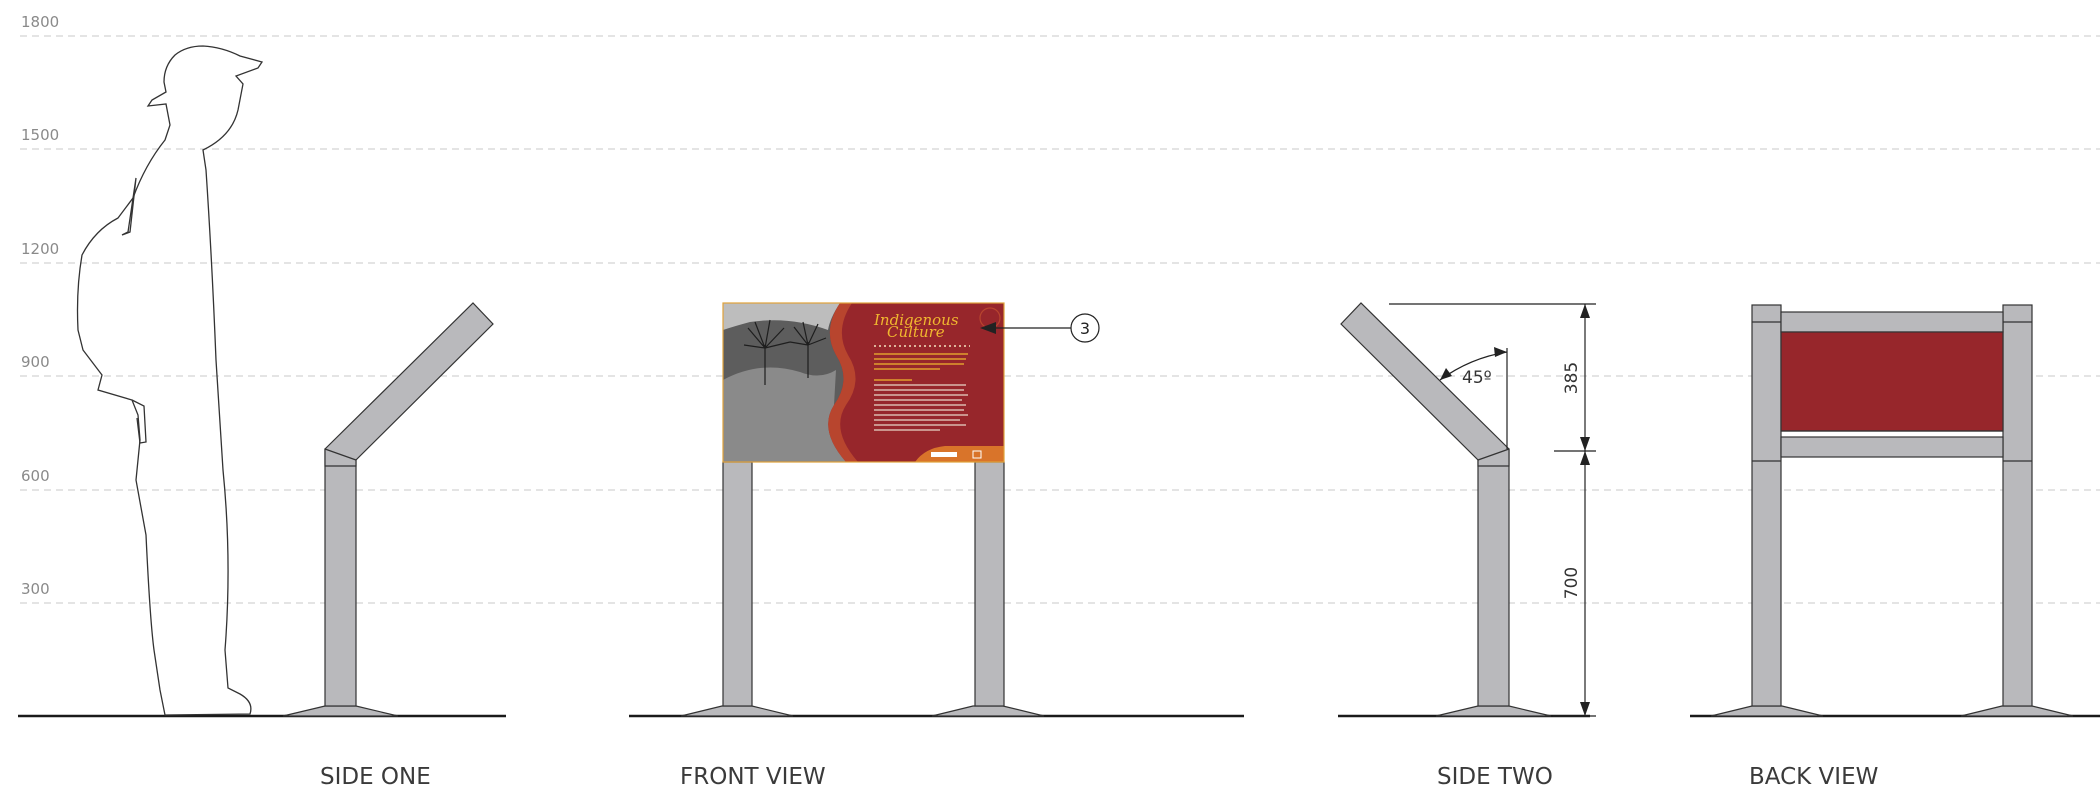  What do you see at coordinates (40, 22) in the screenshot?
I see `scale-label-1800: 1800` at bounding box center [40, 22].